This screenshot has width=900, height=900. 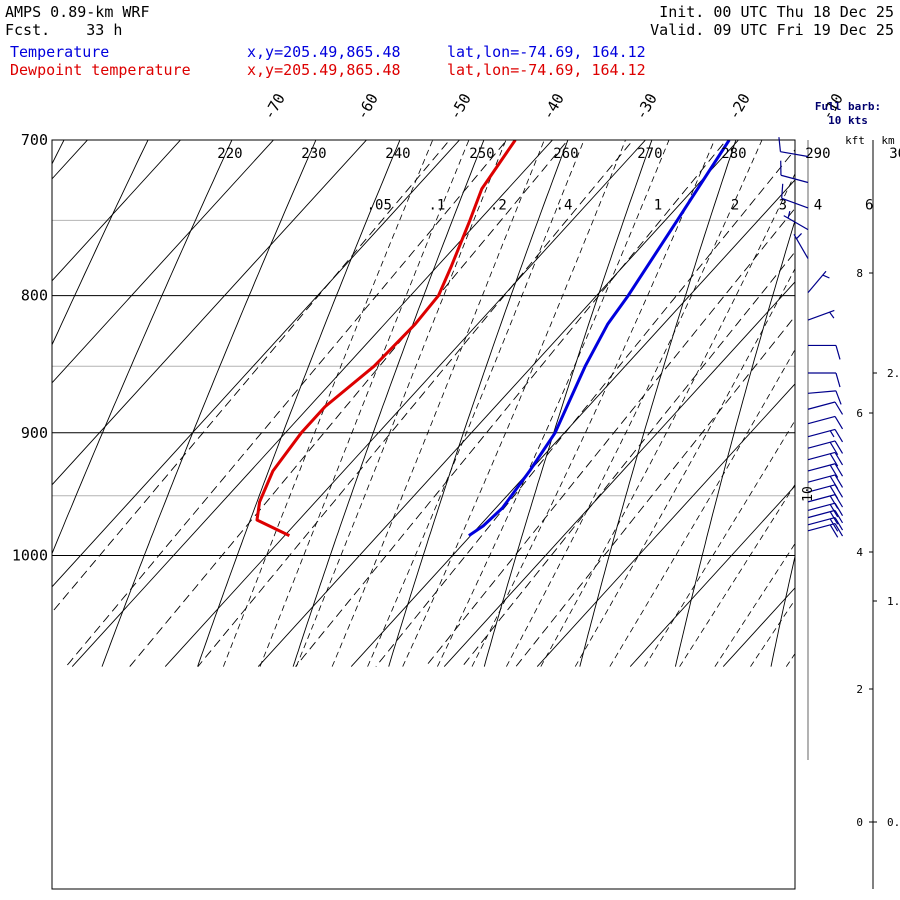 What do you see at coordinates (229, 154) in the screenshot?
I see `dry-adiabat-label: 220` at bounding box center [229, 154].